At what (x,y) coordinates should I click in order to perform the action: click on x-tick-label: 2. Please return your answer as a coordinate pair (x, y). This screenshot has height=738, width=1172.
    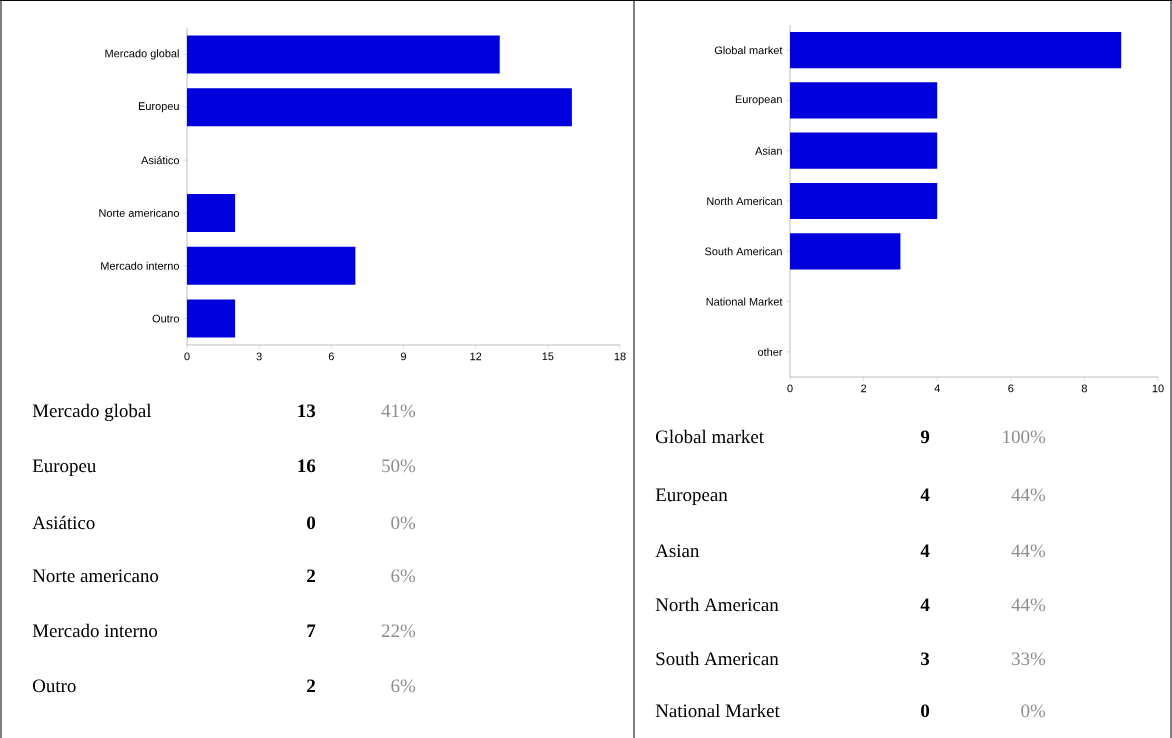
    Looking at the image, I should click on (864, 388).